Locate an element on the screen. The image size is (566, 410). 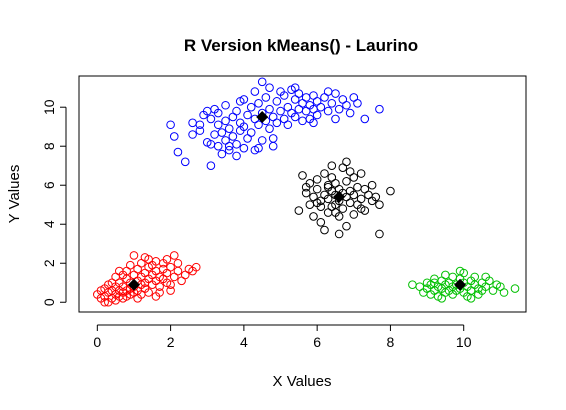
centroid-marker is located at coordinates (262, 116).